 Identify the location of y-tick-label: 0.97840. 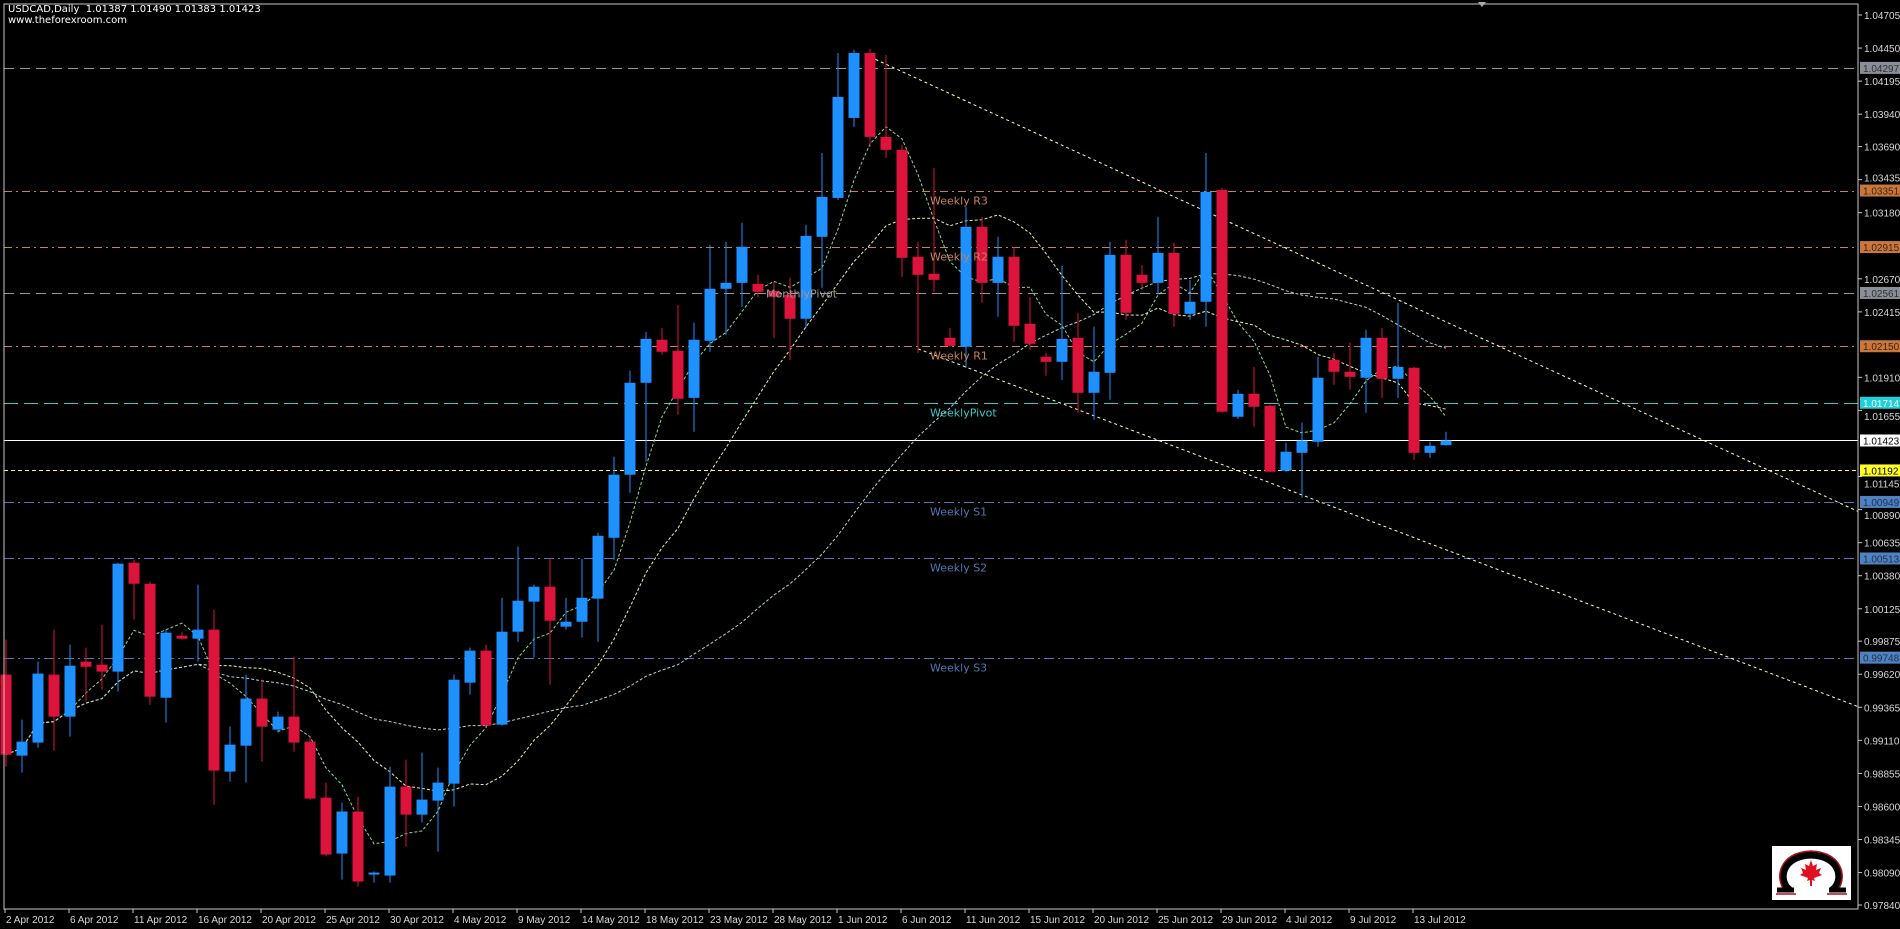
(1882, 906).